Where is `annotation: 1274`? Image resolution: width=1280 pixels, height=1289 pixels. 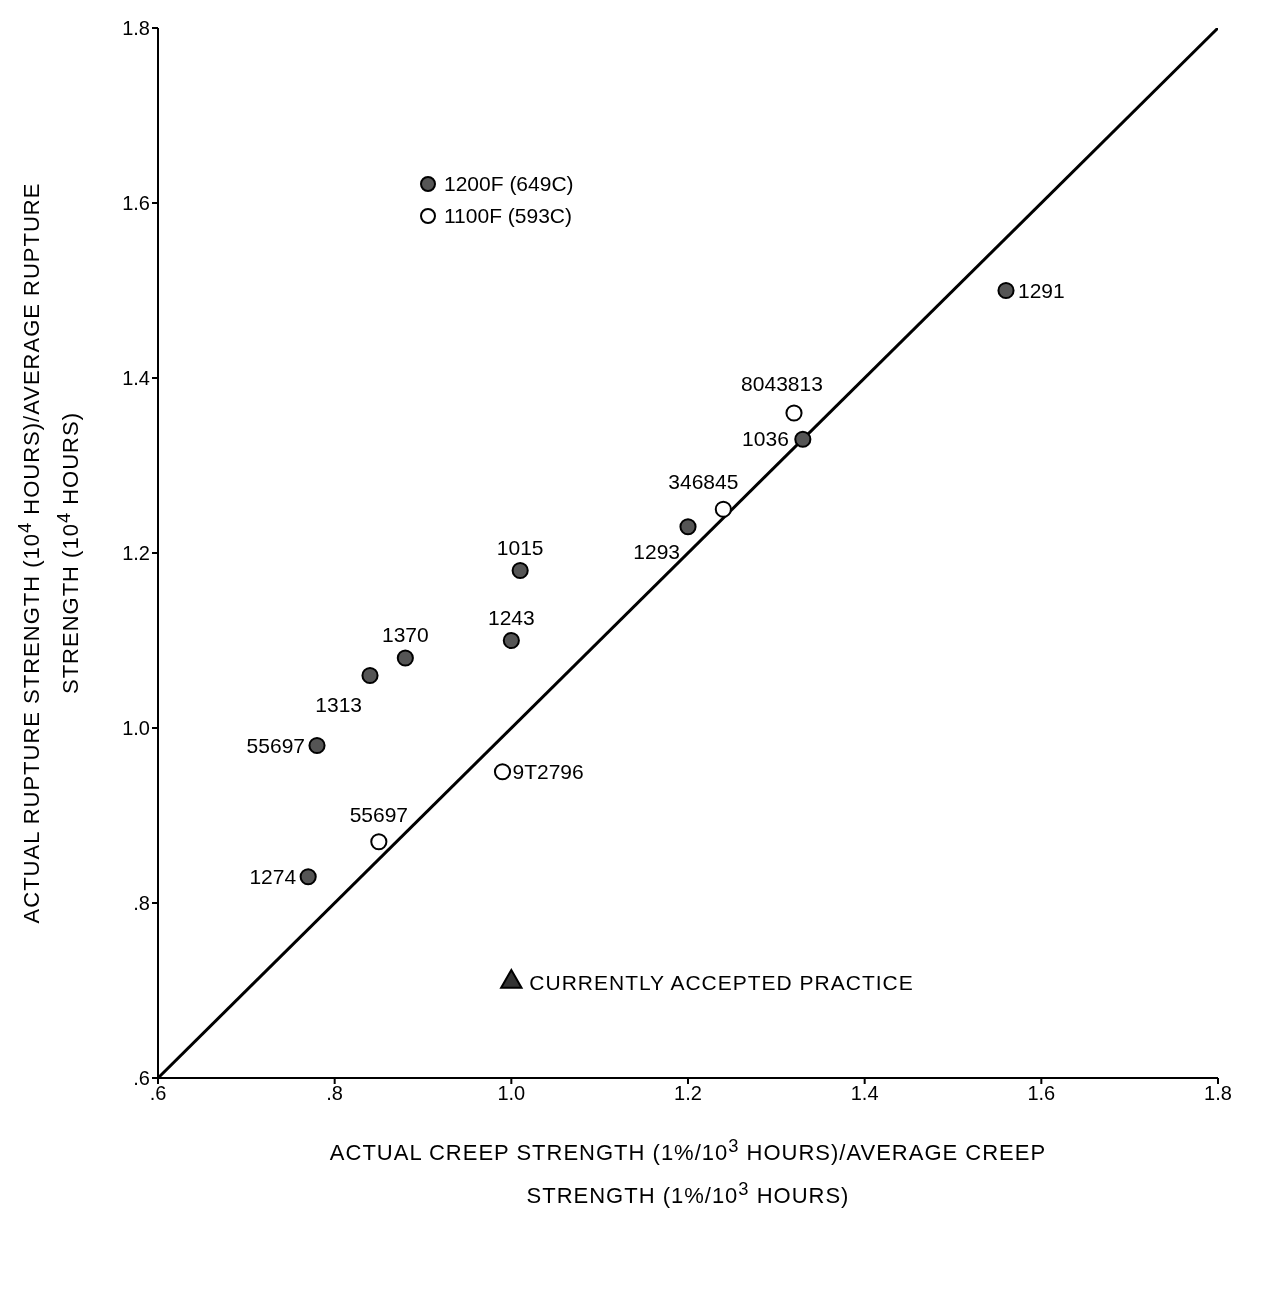
annotation: 1274 is located at coordinates (273, 876).